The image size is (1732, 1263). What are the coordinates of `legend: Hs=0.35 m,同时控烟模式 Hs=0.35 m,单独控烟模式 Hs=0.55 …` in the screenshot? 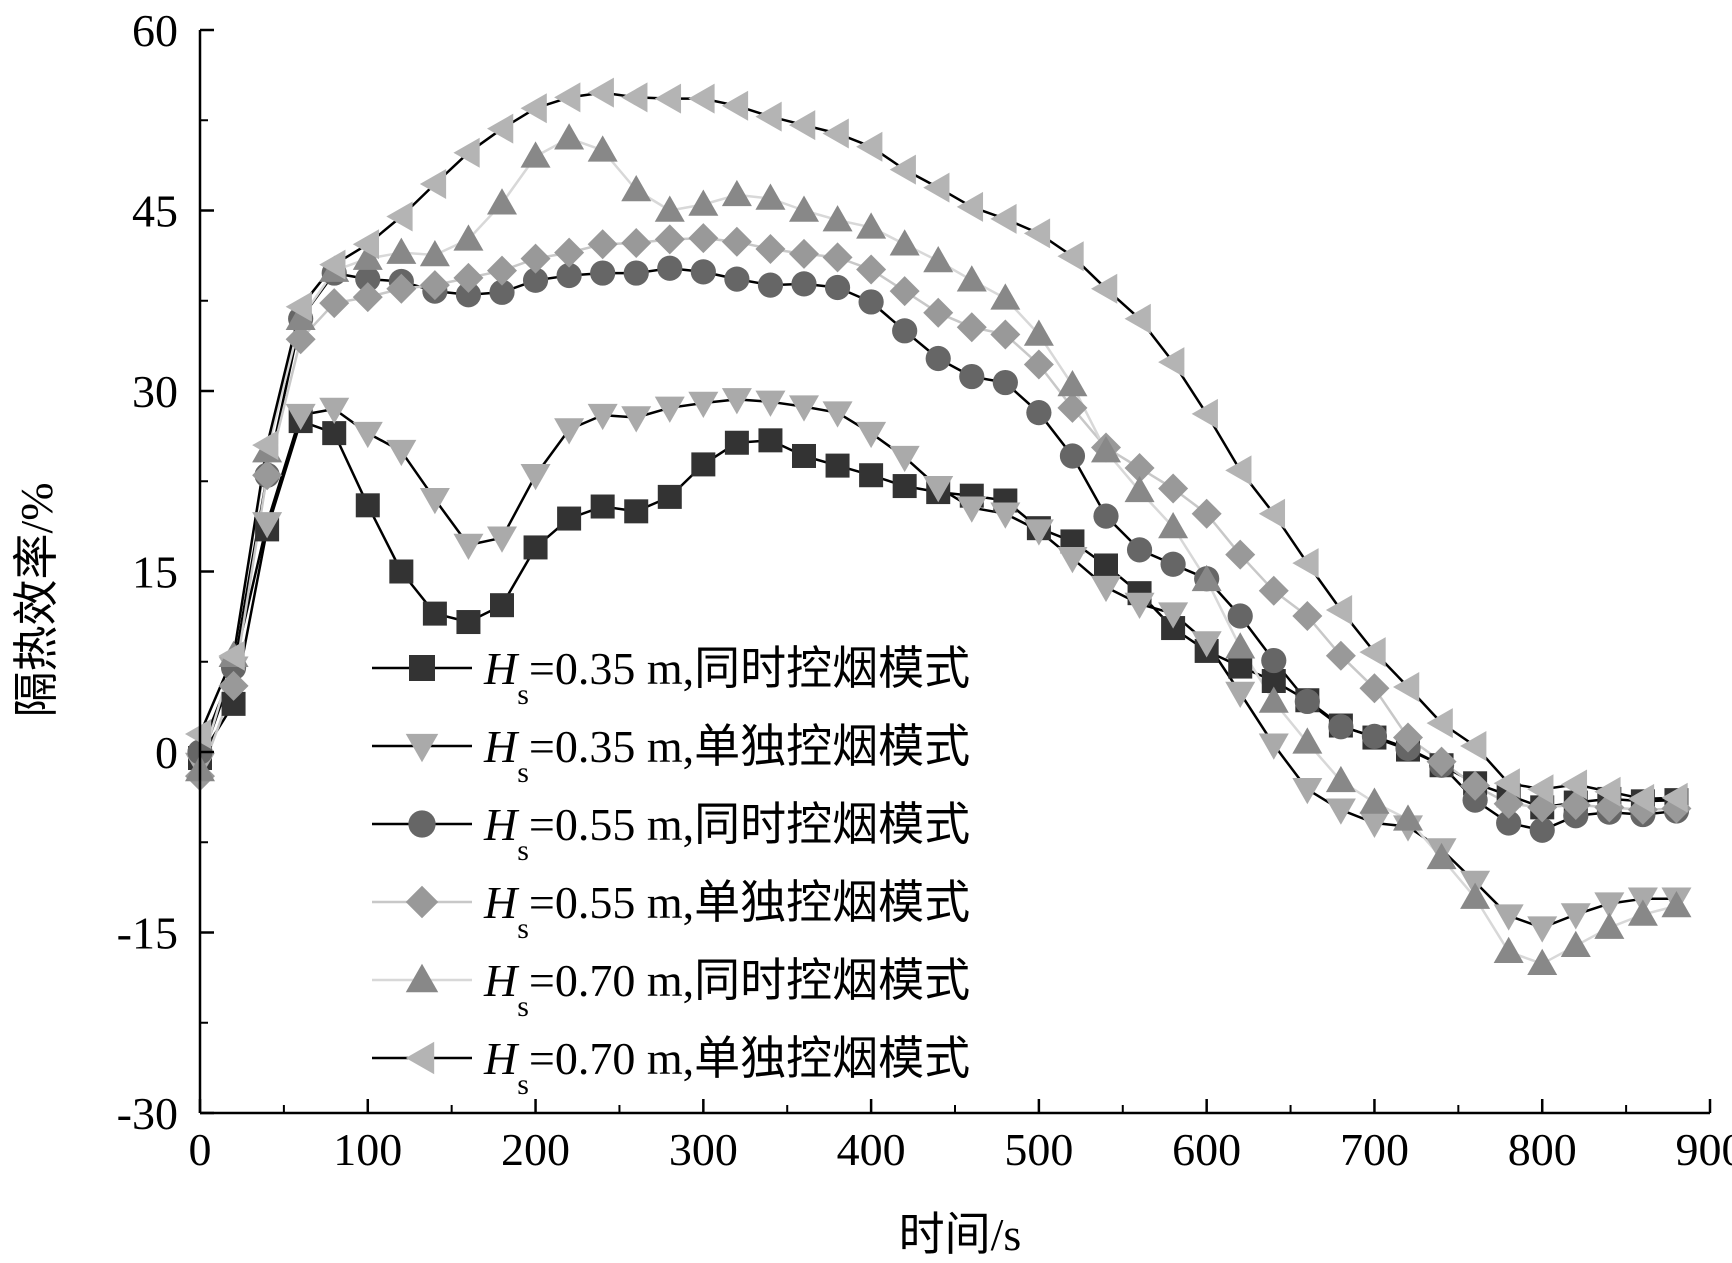 It's located at (671, 872).